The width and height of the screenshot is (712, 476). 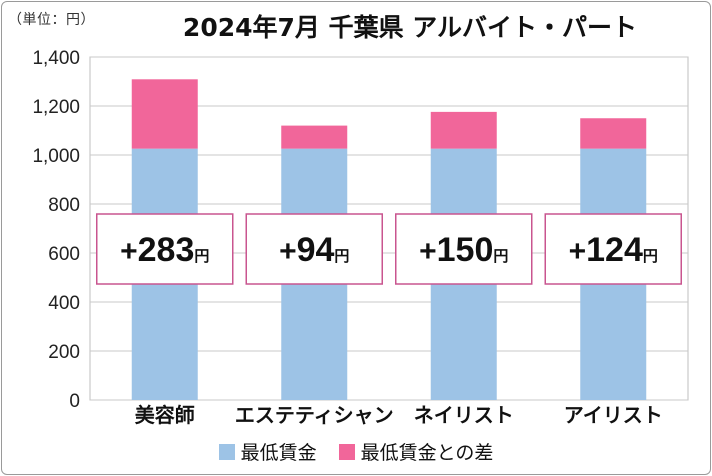 I want to click on legend-item-min-wage: 最低賃金, so click(x=267, y=451).